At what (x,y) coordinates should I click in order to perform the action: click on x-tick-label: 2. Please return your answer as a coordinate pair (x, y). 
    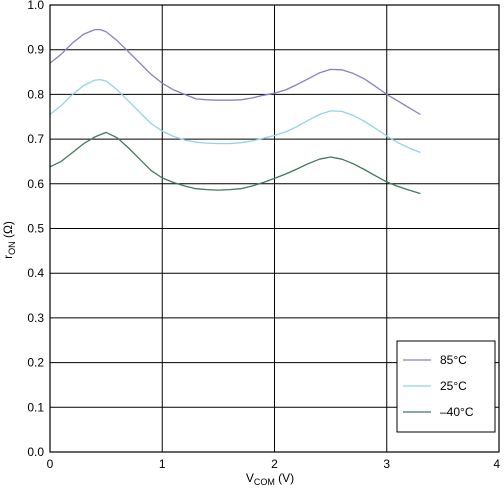
    Looking at the image, I should click on (274, 464).